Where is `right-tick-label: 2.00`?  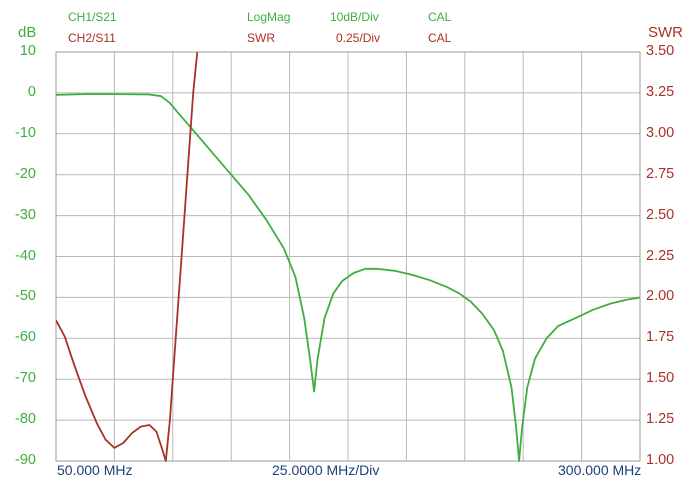
right-tick-label: 2.00 is located at coordinates (660, 296).